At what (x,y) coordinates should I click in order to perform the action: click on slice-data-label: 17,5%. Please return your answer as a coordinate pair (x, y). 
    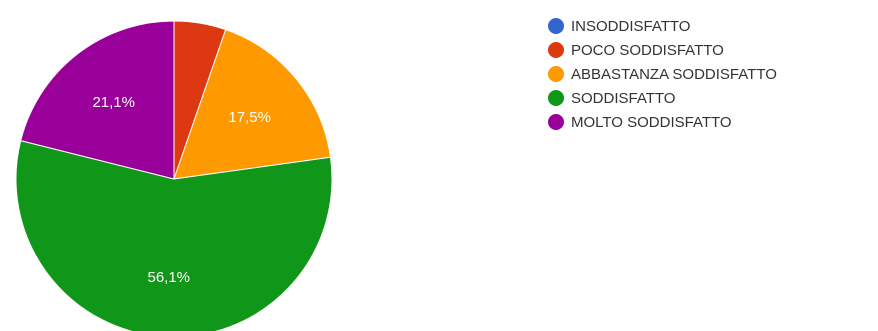
    Looking at the image, I should click on (249, 117).